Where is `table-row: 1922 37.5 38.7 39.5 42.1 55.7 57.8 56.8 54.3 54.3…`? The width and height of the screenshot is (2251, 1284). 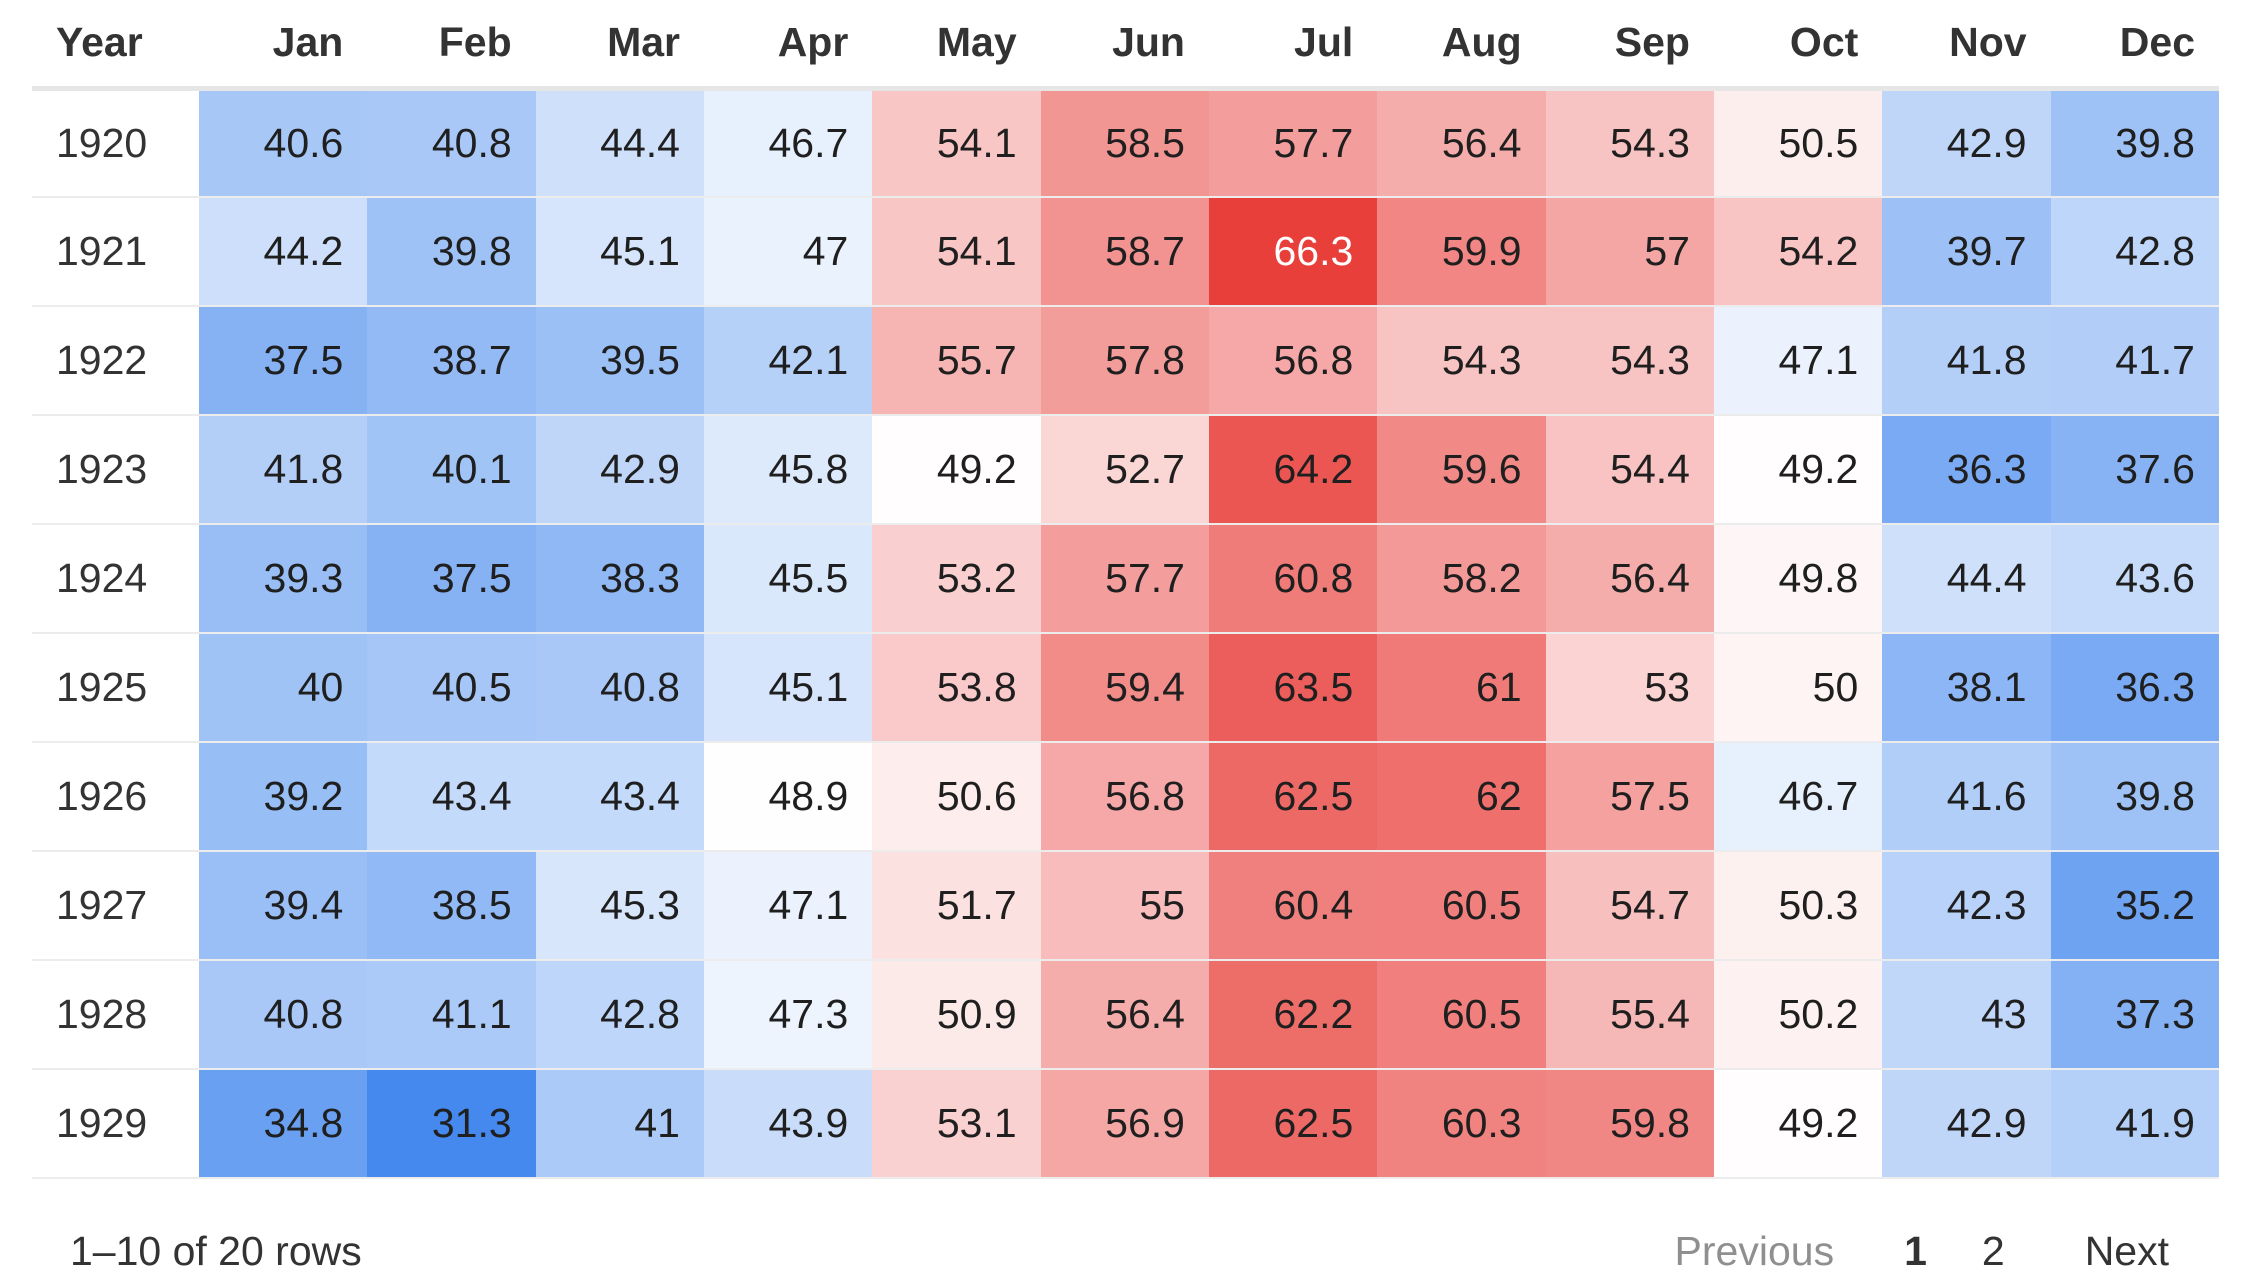
table-row: 1922 37.5 38.7 39.5 42.1 55.7 57.8 56.8 54.3 54.3… is located at coordinates (1125, 361).